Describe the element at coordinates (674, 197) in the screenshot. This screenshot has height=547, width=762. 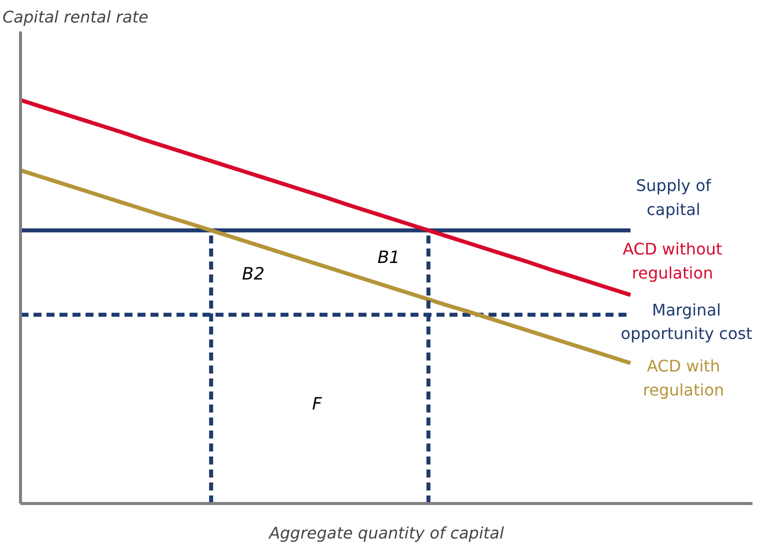
I see `series-label: Supply of capital` at that location.